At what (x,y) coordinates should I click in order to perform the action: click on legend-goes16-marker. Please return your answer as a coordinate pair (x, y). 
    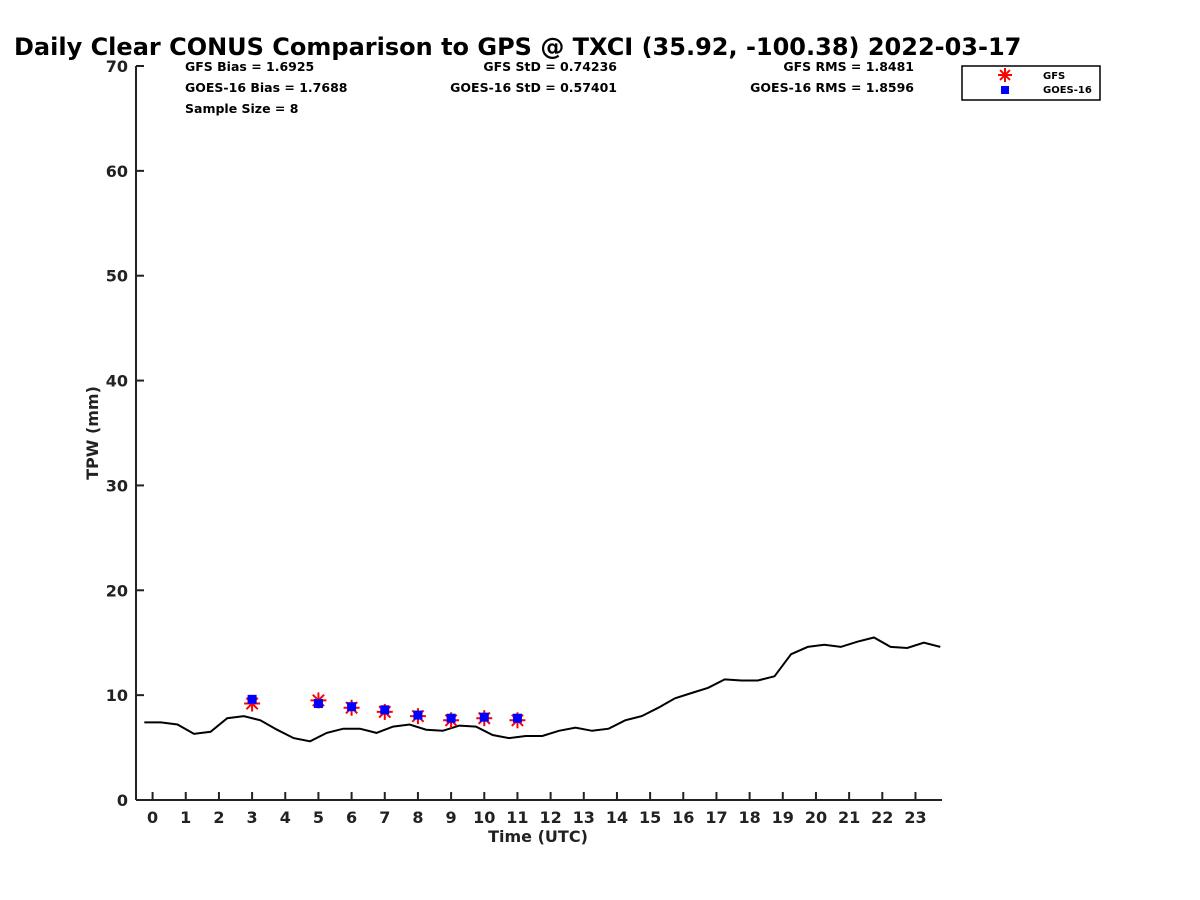
    Looking at the image, I should click on (1005, 90).